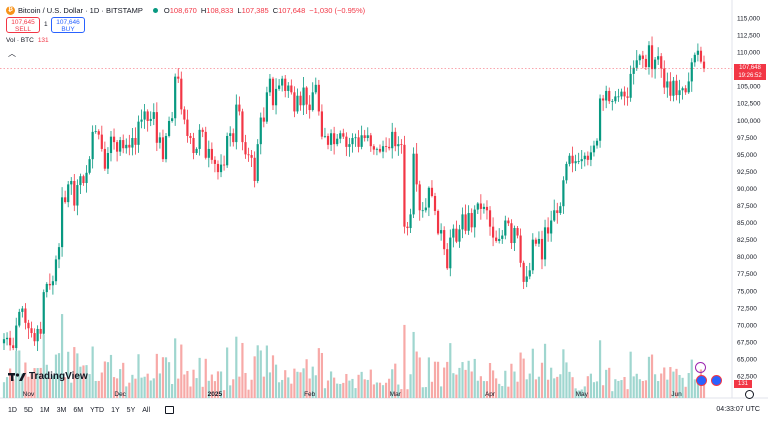  Describe the element at coordinates (28, 410) in the screenshot. I see `tf-5d: 5D` at that location.